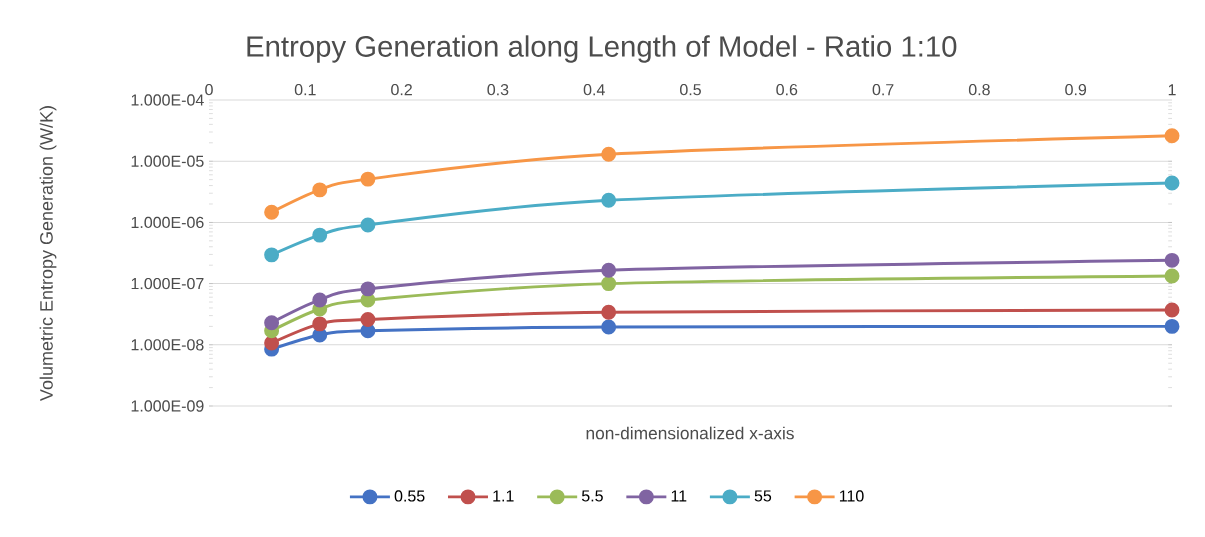 Image resolution: width=1205 pixels, height=537 pixels. I want to click on legend-label: 5.5, so click(592, 496).